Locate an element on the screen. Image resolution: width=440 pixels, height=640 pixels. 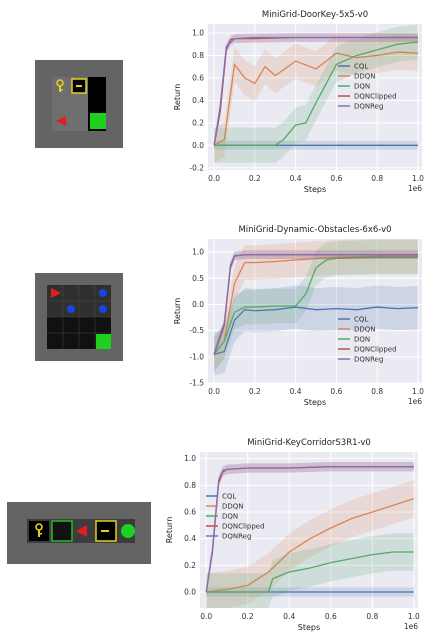
chart-title: MiniGrid-DoorKey-5x5-v0 is located at coordinates (315, 15).